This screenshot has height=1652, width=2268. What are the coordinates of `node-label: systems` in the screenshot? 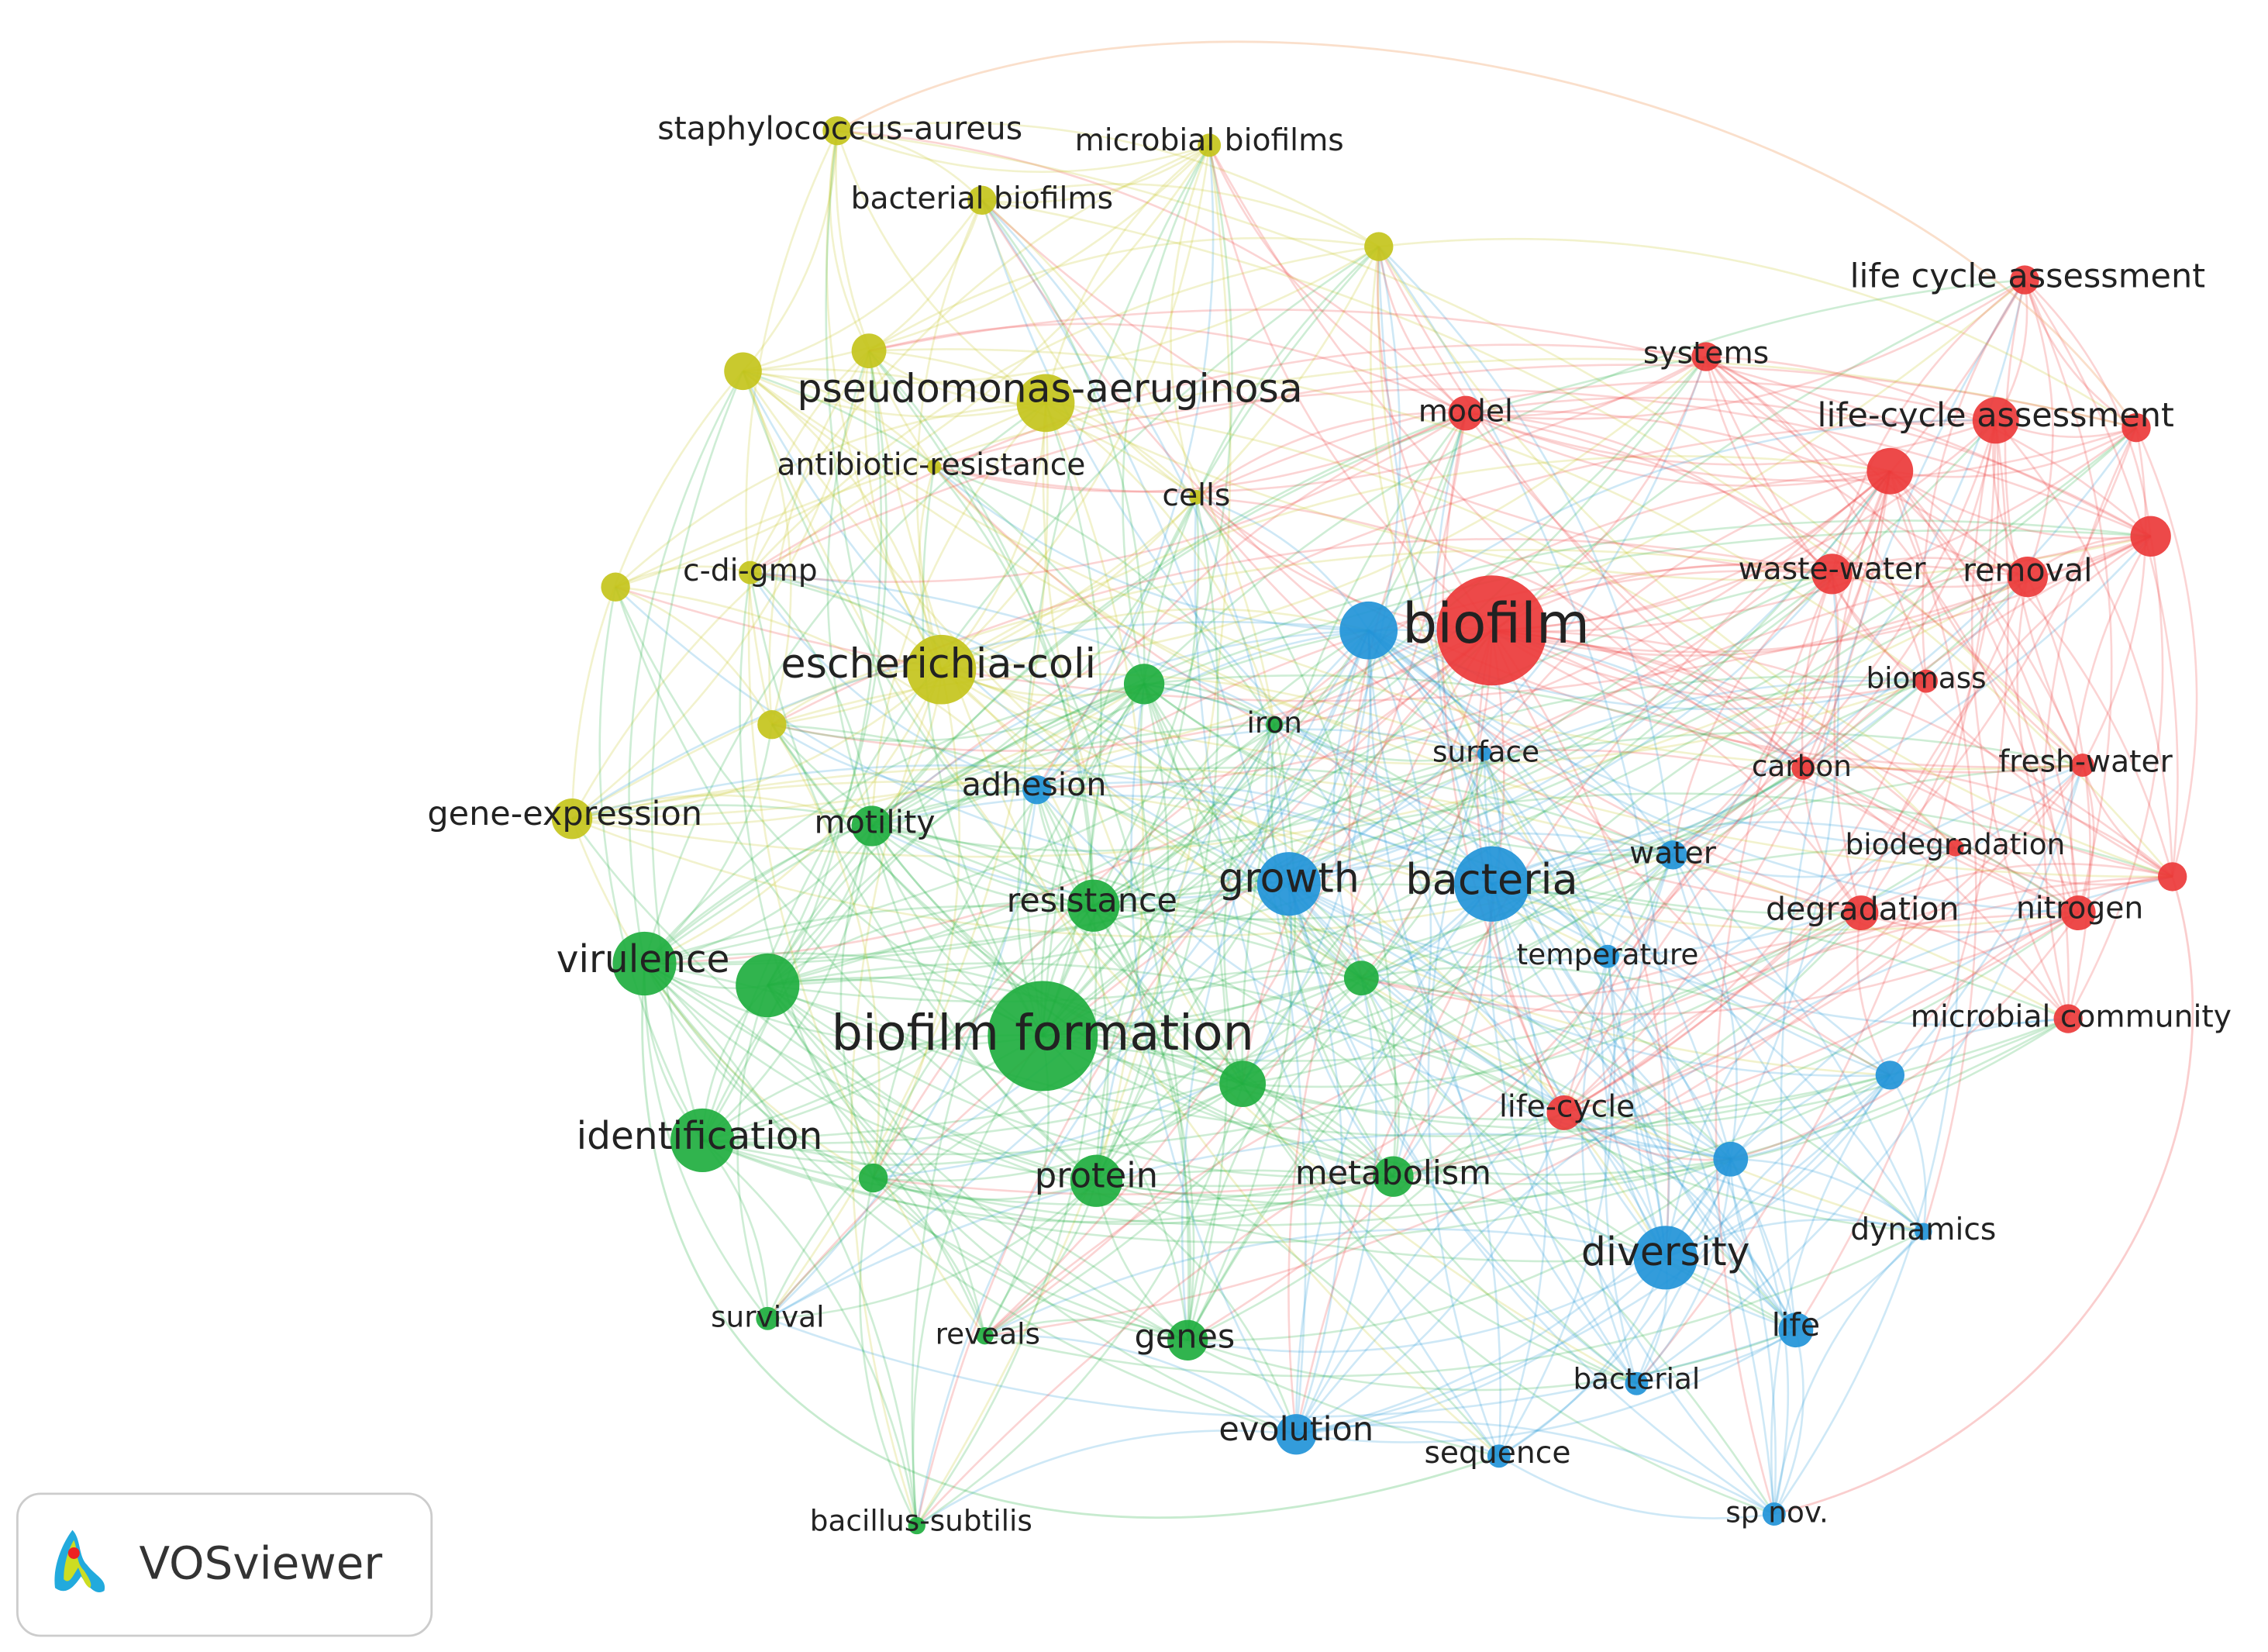 It's located at (1706, 353).